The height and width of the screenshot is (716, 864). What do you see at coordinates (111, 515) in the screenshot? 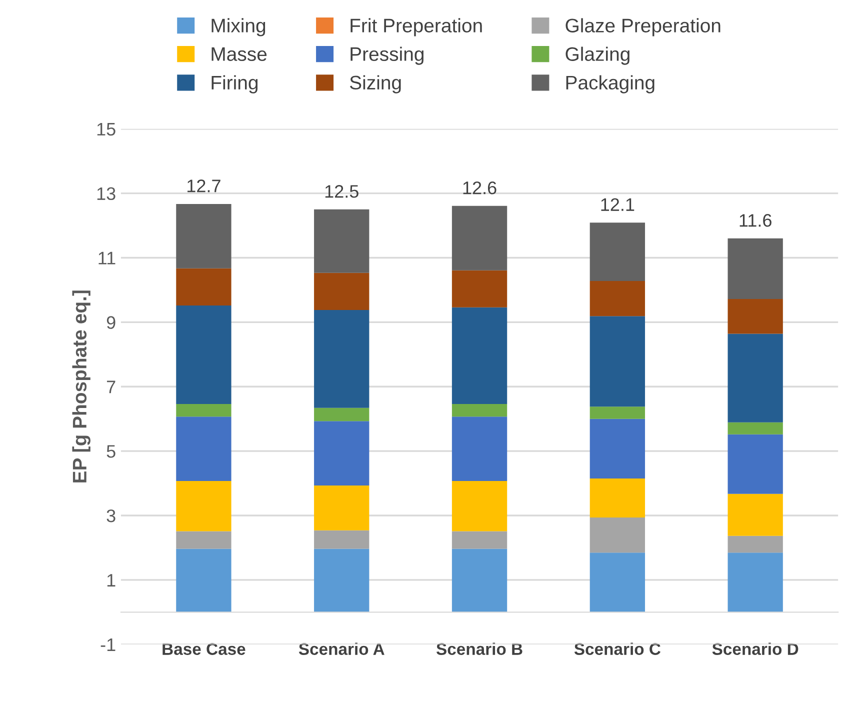
I see `y-tick-label: 3` at bounding box center [111, 515].